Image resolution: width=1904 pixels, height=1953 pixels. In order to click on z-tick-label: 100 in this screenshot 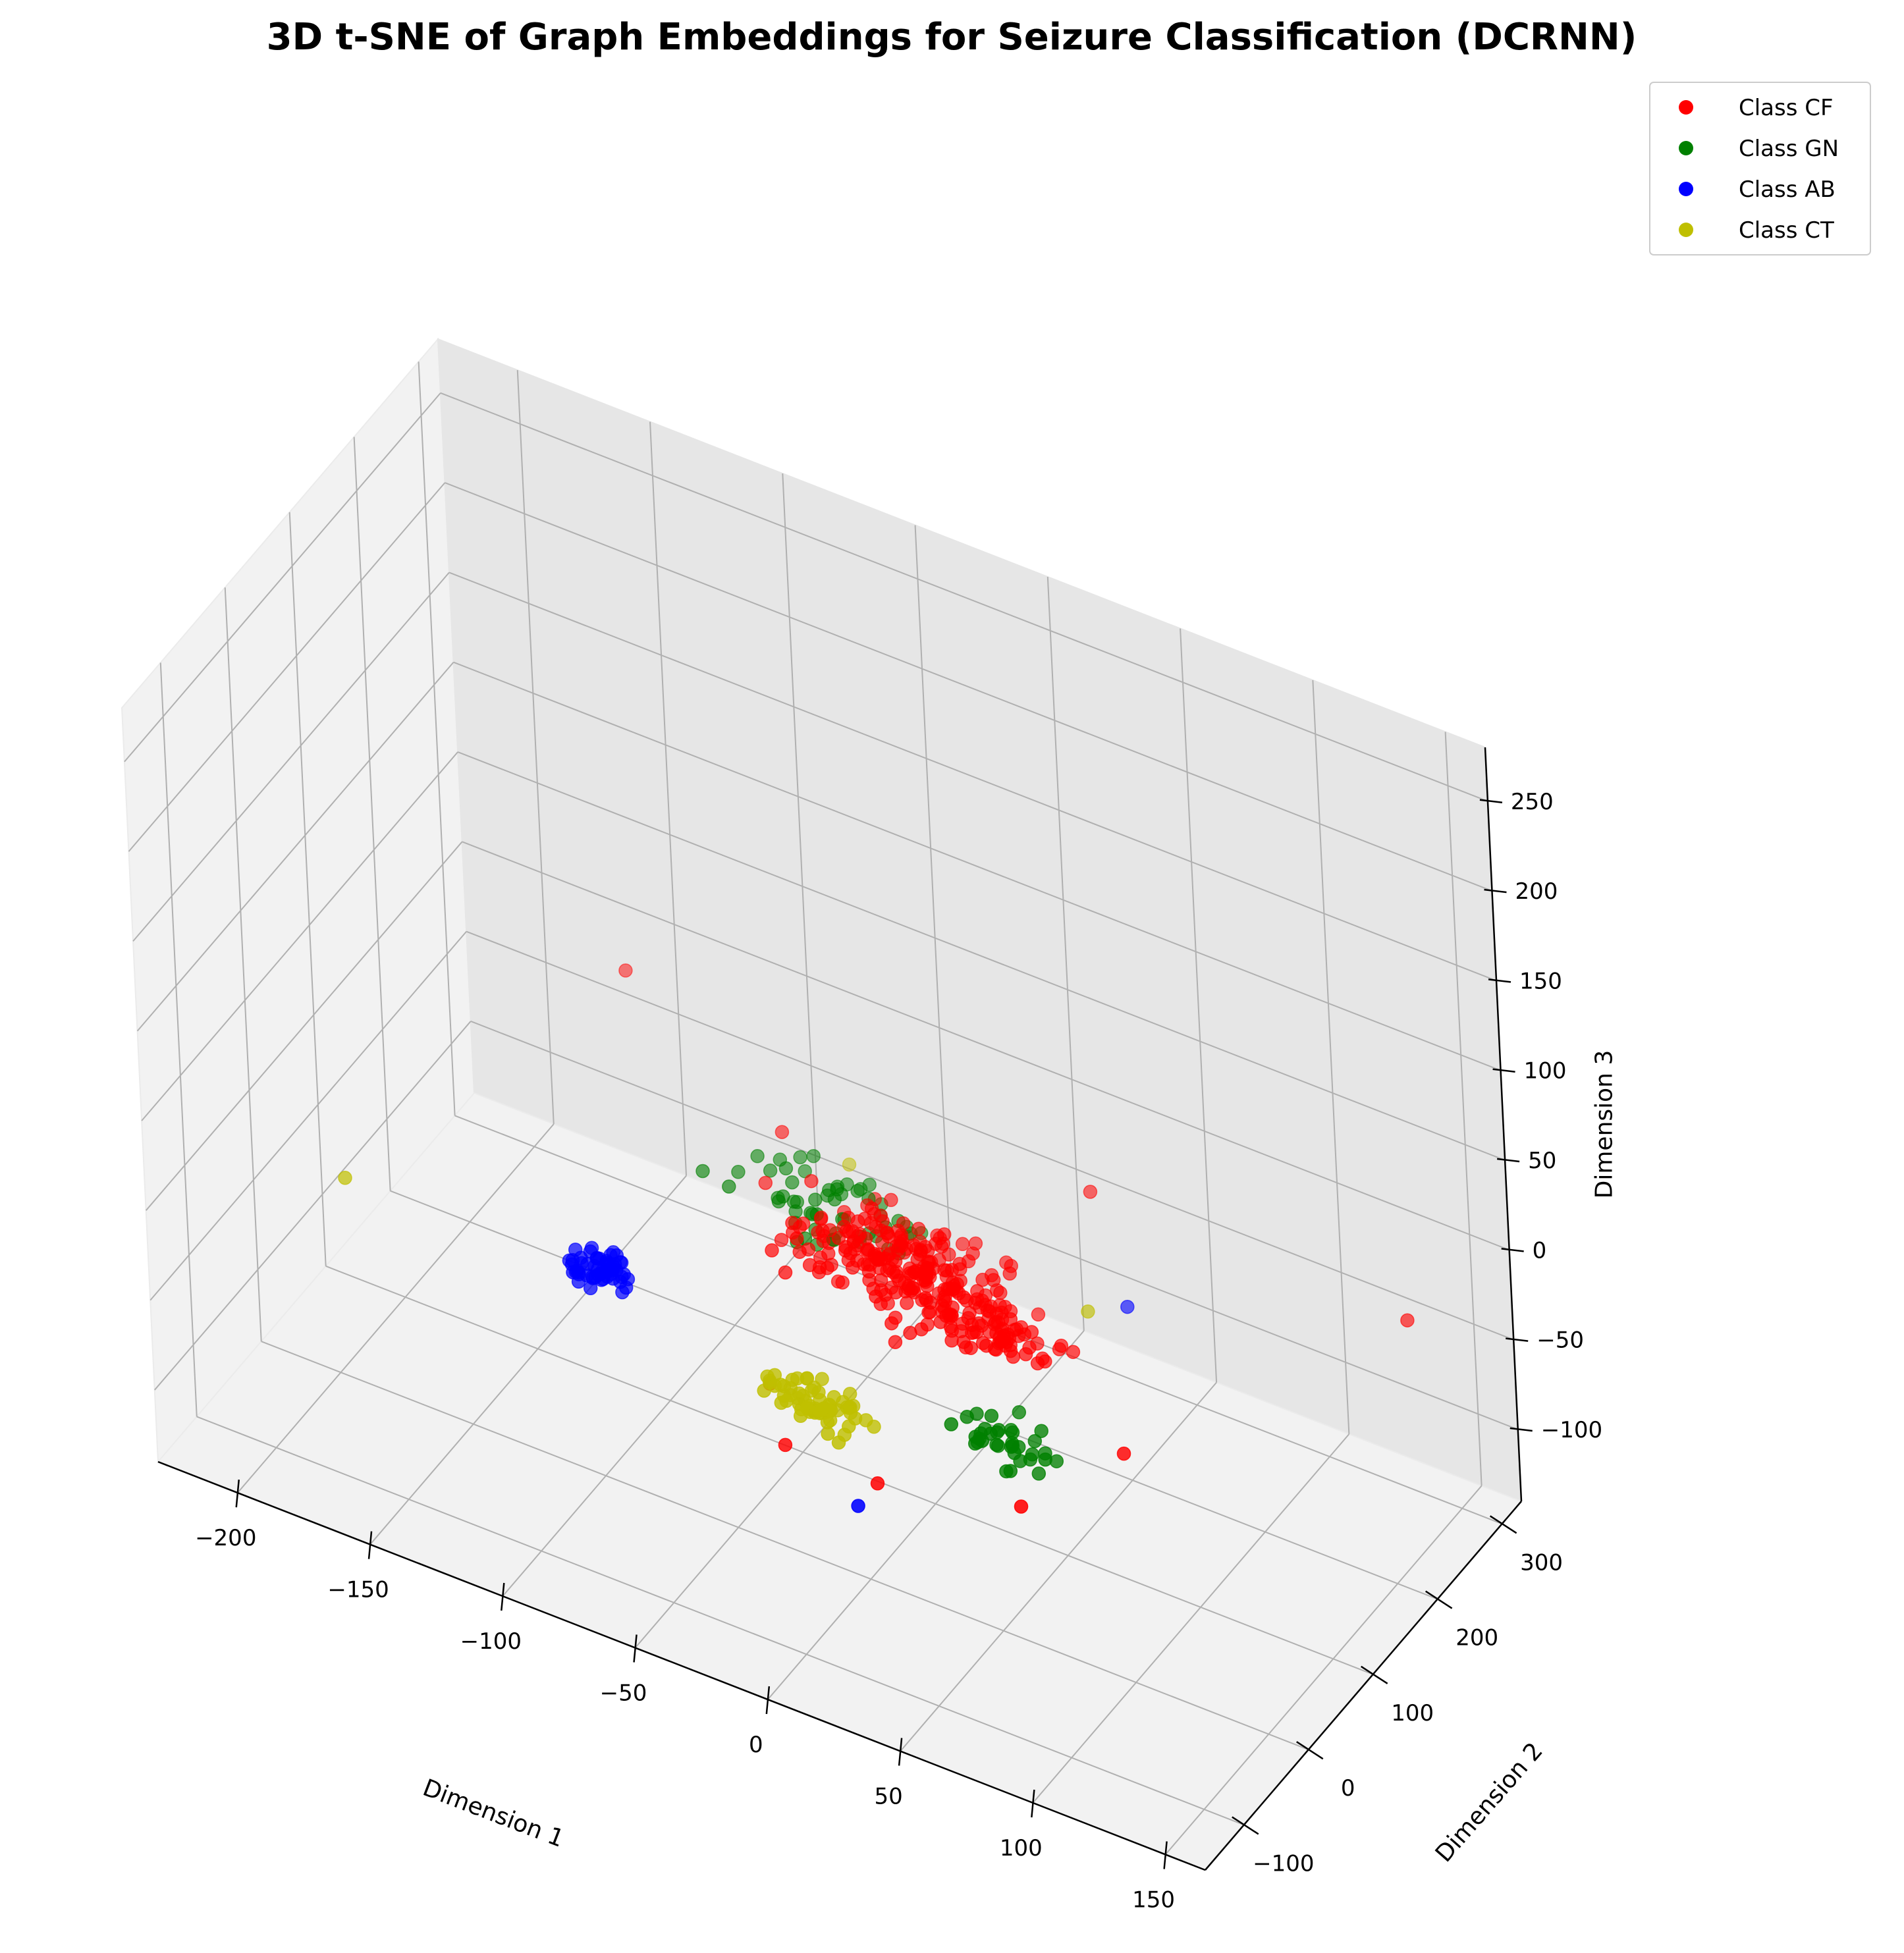, I will do `click(1545, 1071)`.